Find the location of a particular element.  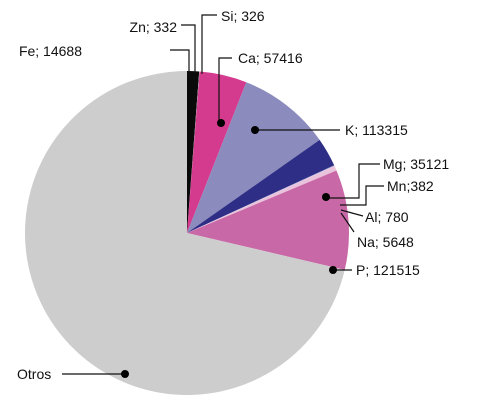

leader-line-zn is located at coordinates (188, 49).